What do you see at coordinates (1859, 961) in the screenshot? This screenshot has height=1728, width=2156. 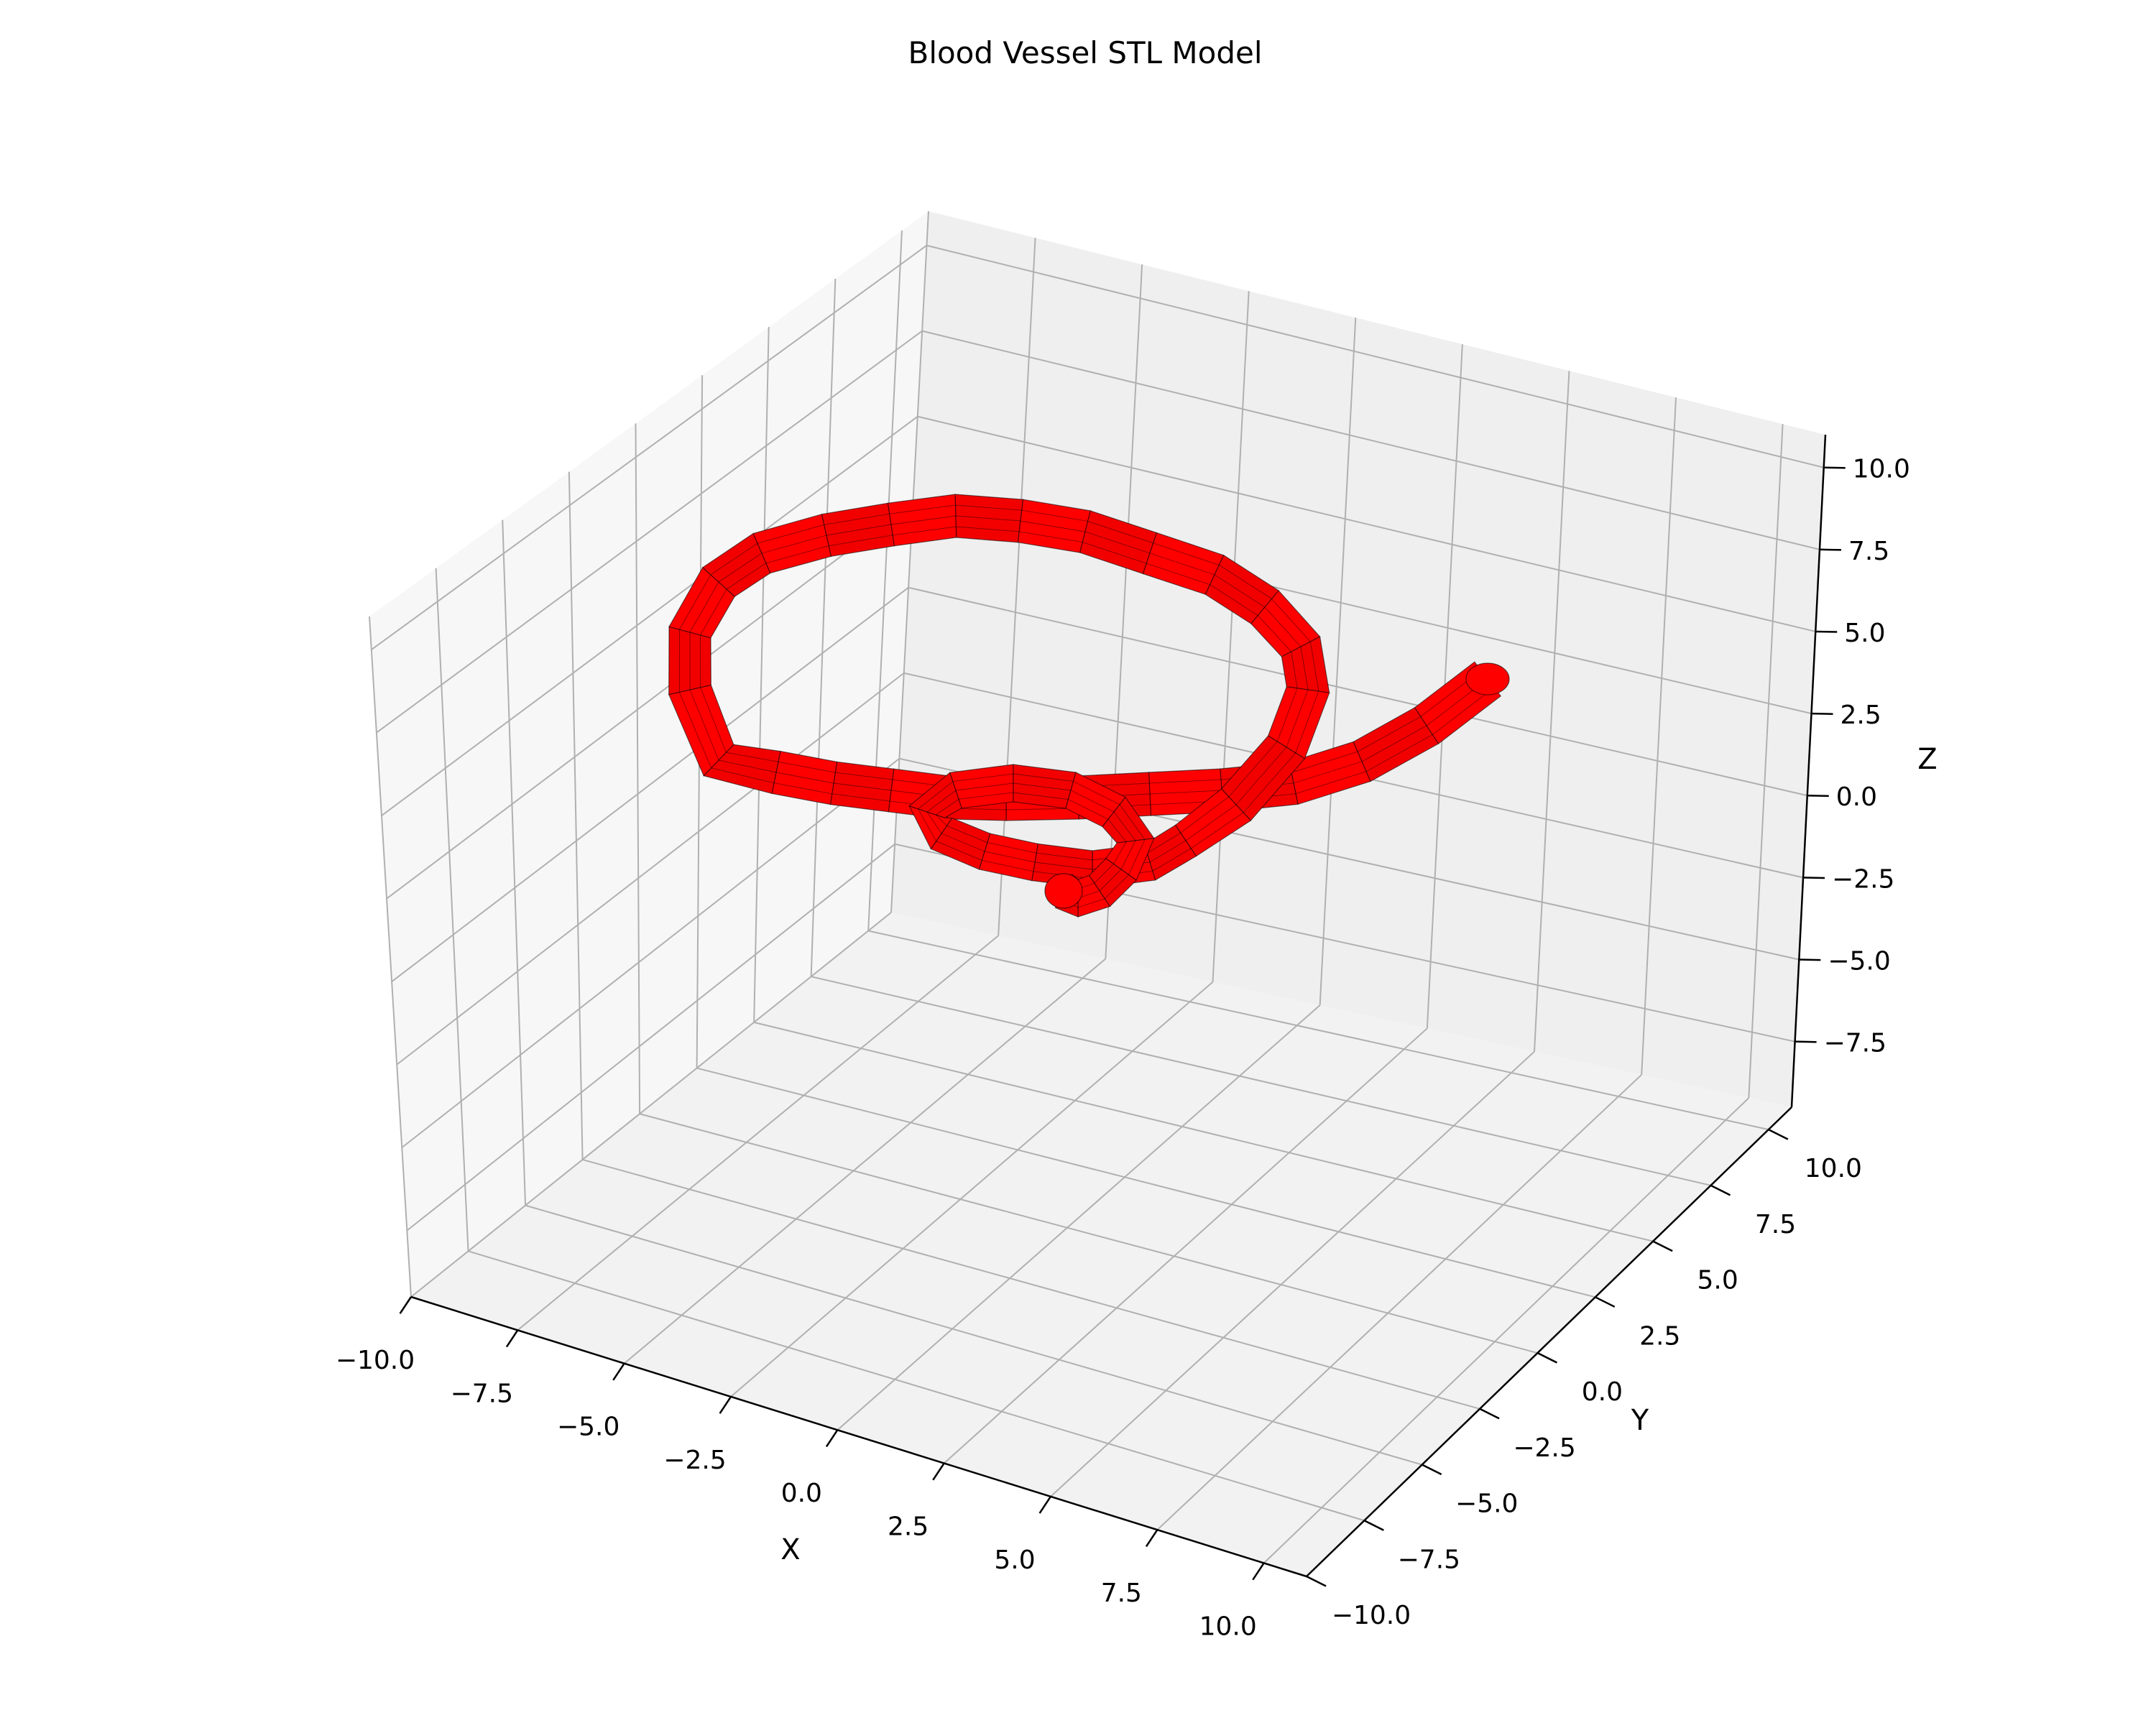 I see `z-tick-label: −5.0` at bounding box center [1859, 961].